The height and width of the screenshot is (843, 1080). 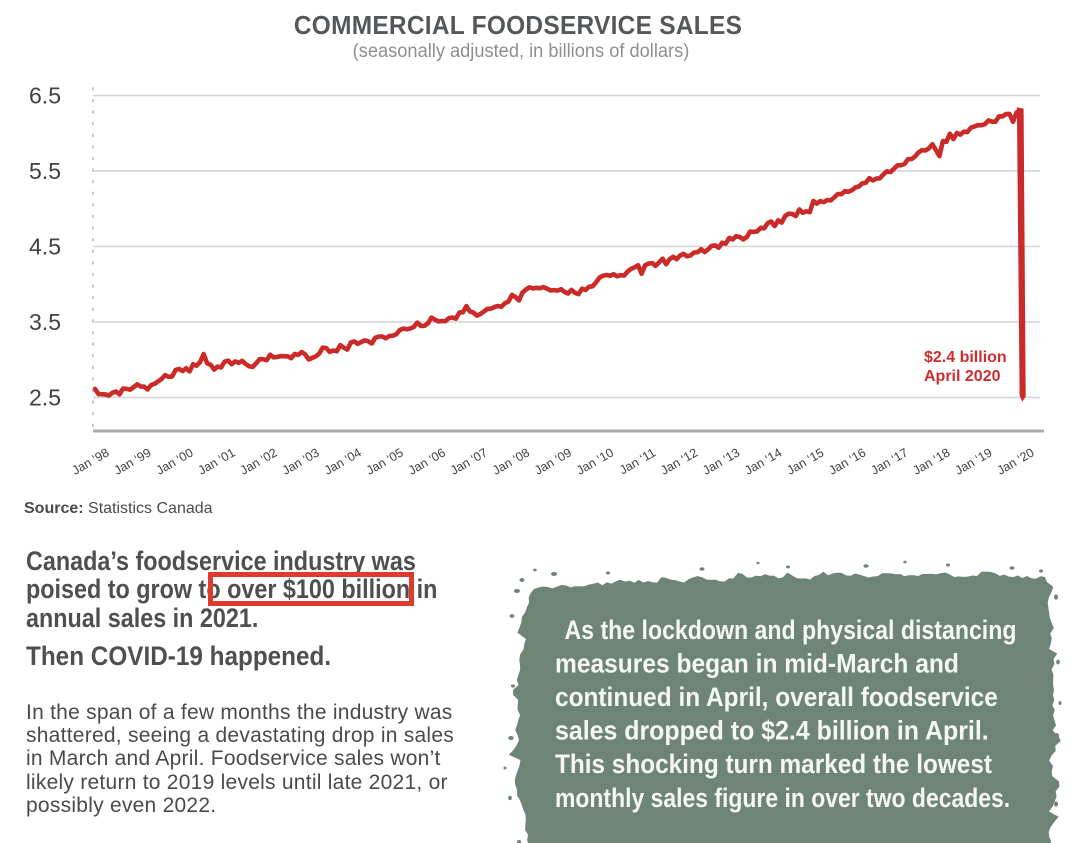 I want to click on svg-text: Jan ‘13, so click(x=721, y=461).